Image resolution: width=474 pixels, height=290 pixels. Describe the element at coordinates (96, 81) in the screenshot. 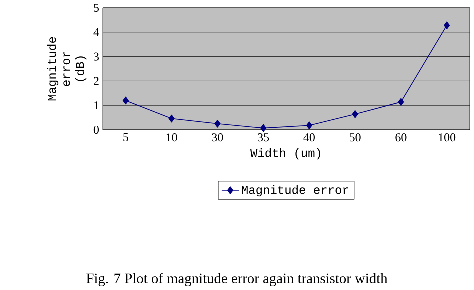

I see `y-tick-label: 2` at that location.